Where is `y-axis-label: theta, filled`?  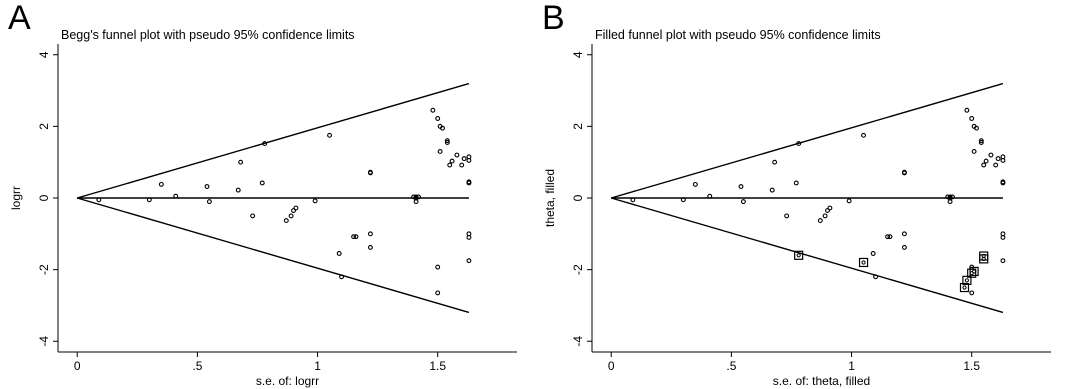
y-axis-label: theta, filled is located at coordinates (550, 198).